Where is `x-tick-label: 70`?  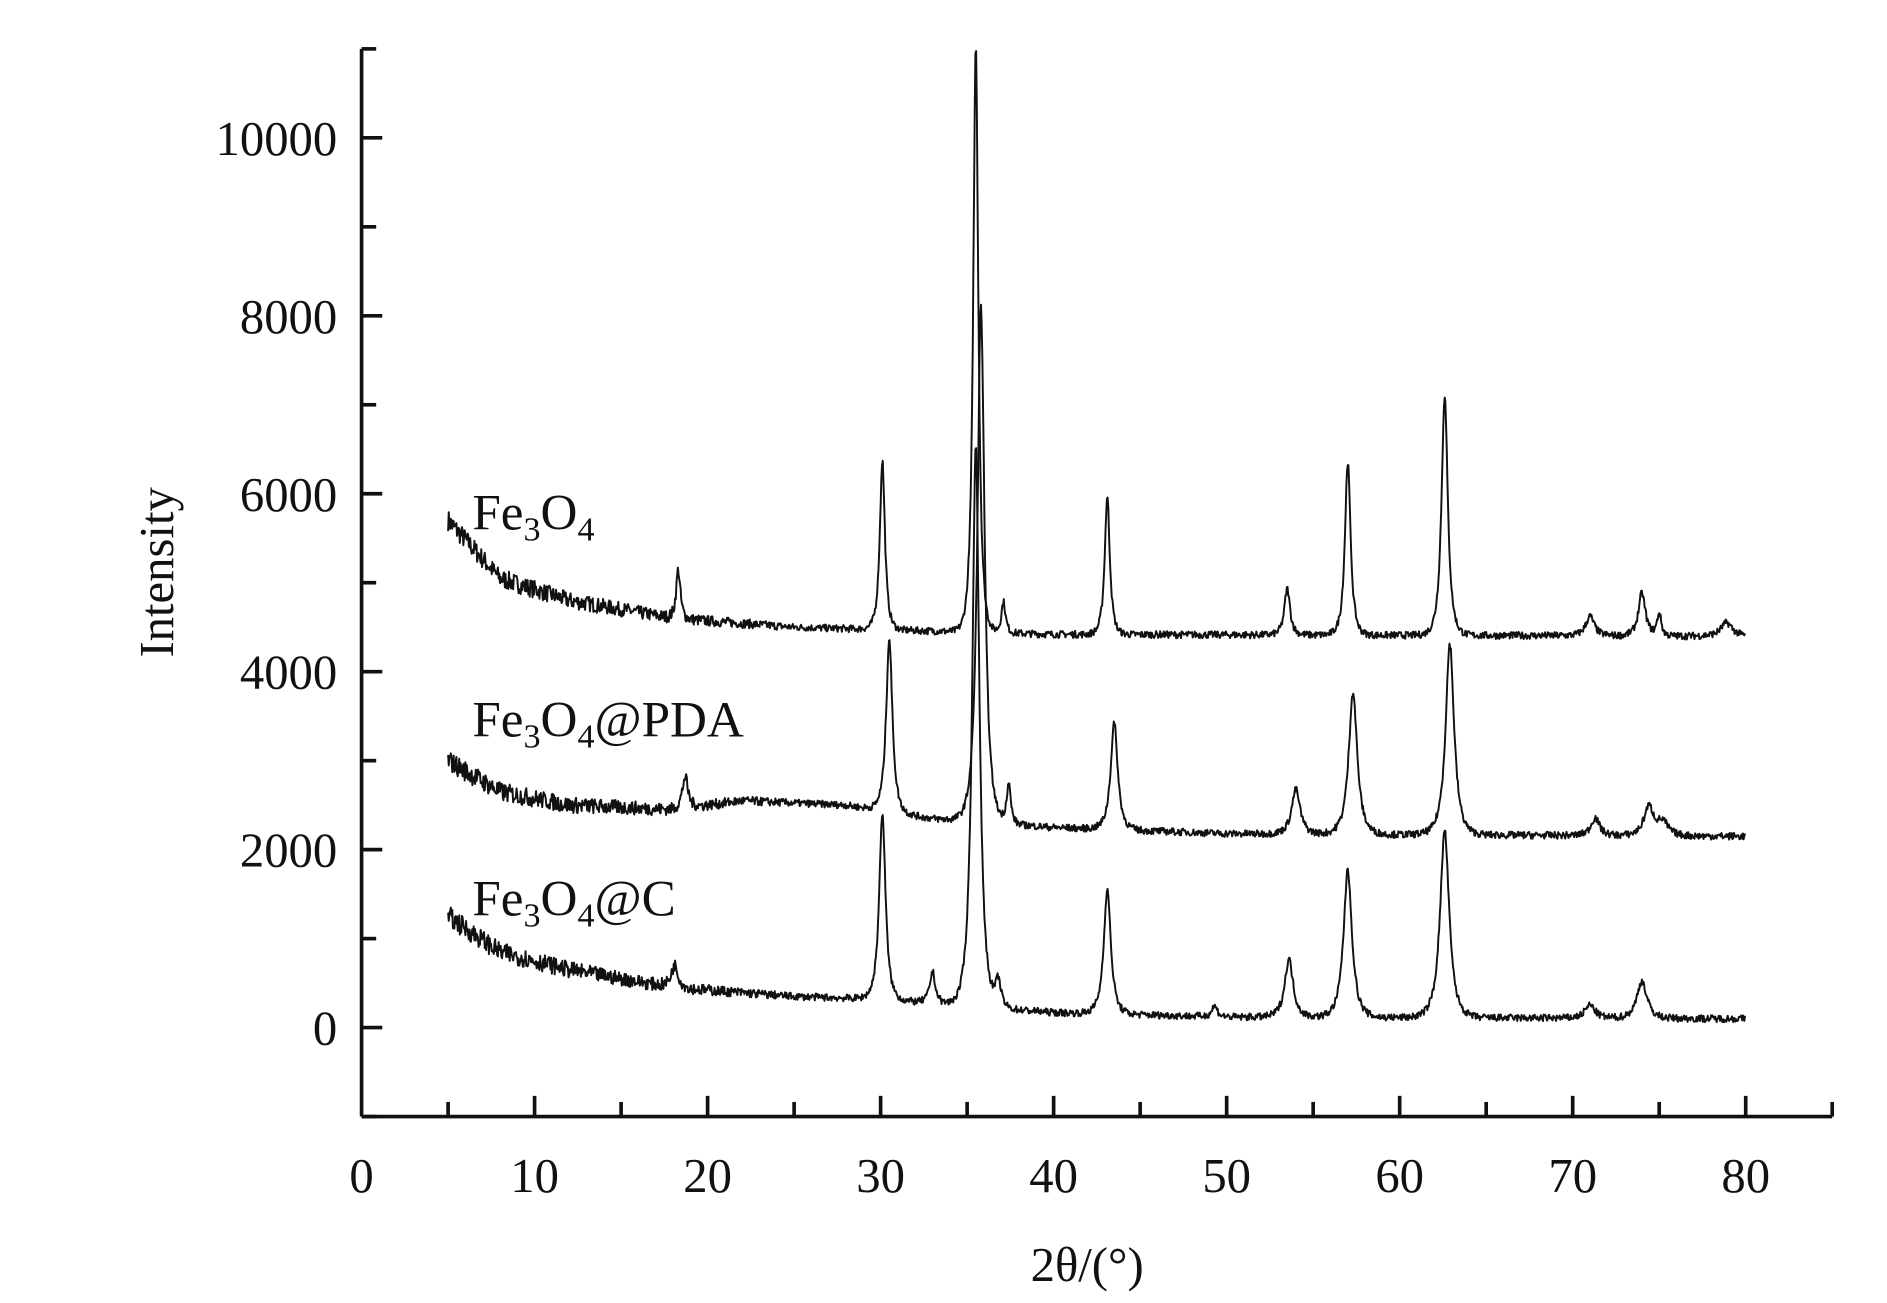 x-tick-label: 70 is located at coordinates (1572, 1176).